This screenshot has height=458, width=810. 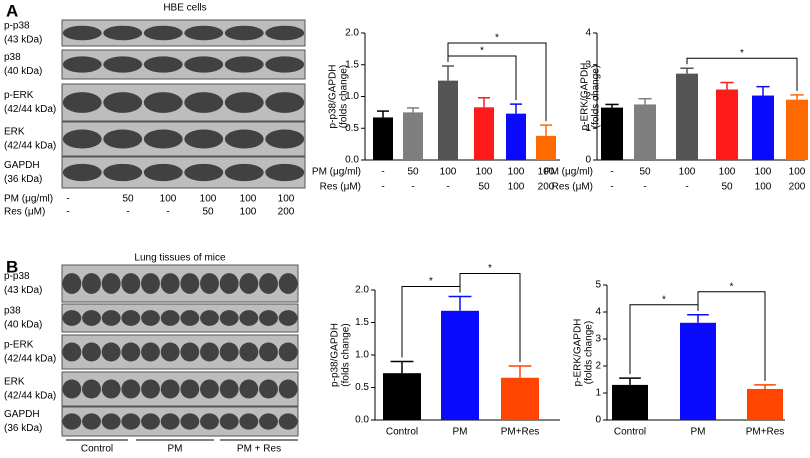 I want to click on y-tick-label: 2.0, so click(x=352, y=33).